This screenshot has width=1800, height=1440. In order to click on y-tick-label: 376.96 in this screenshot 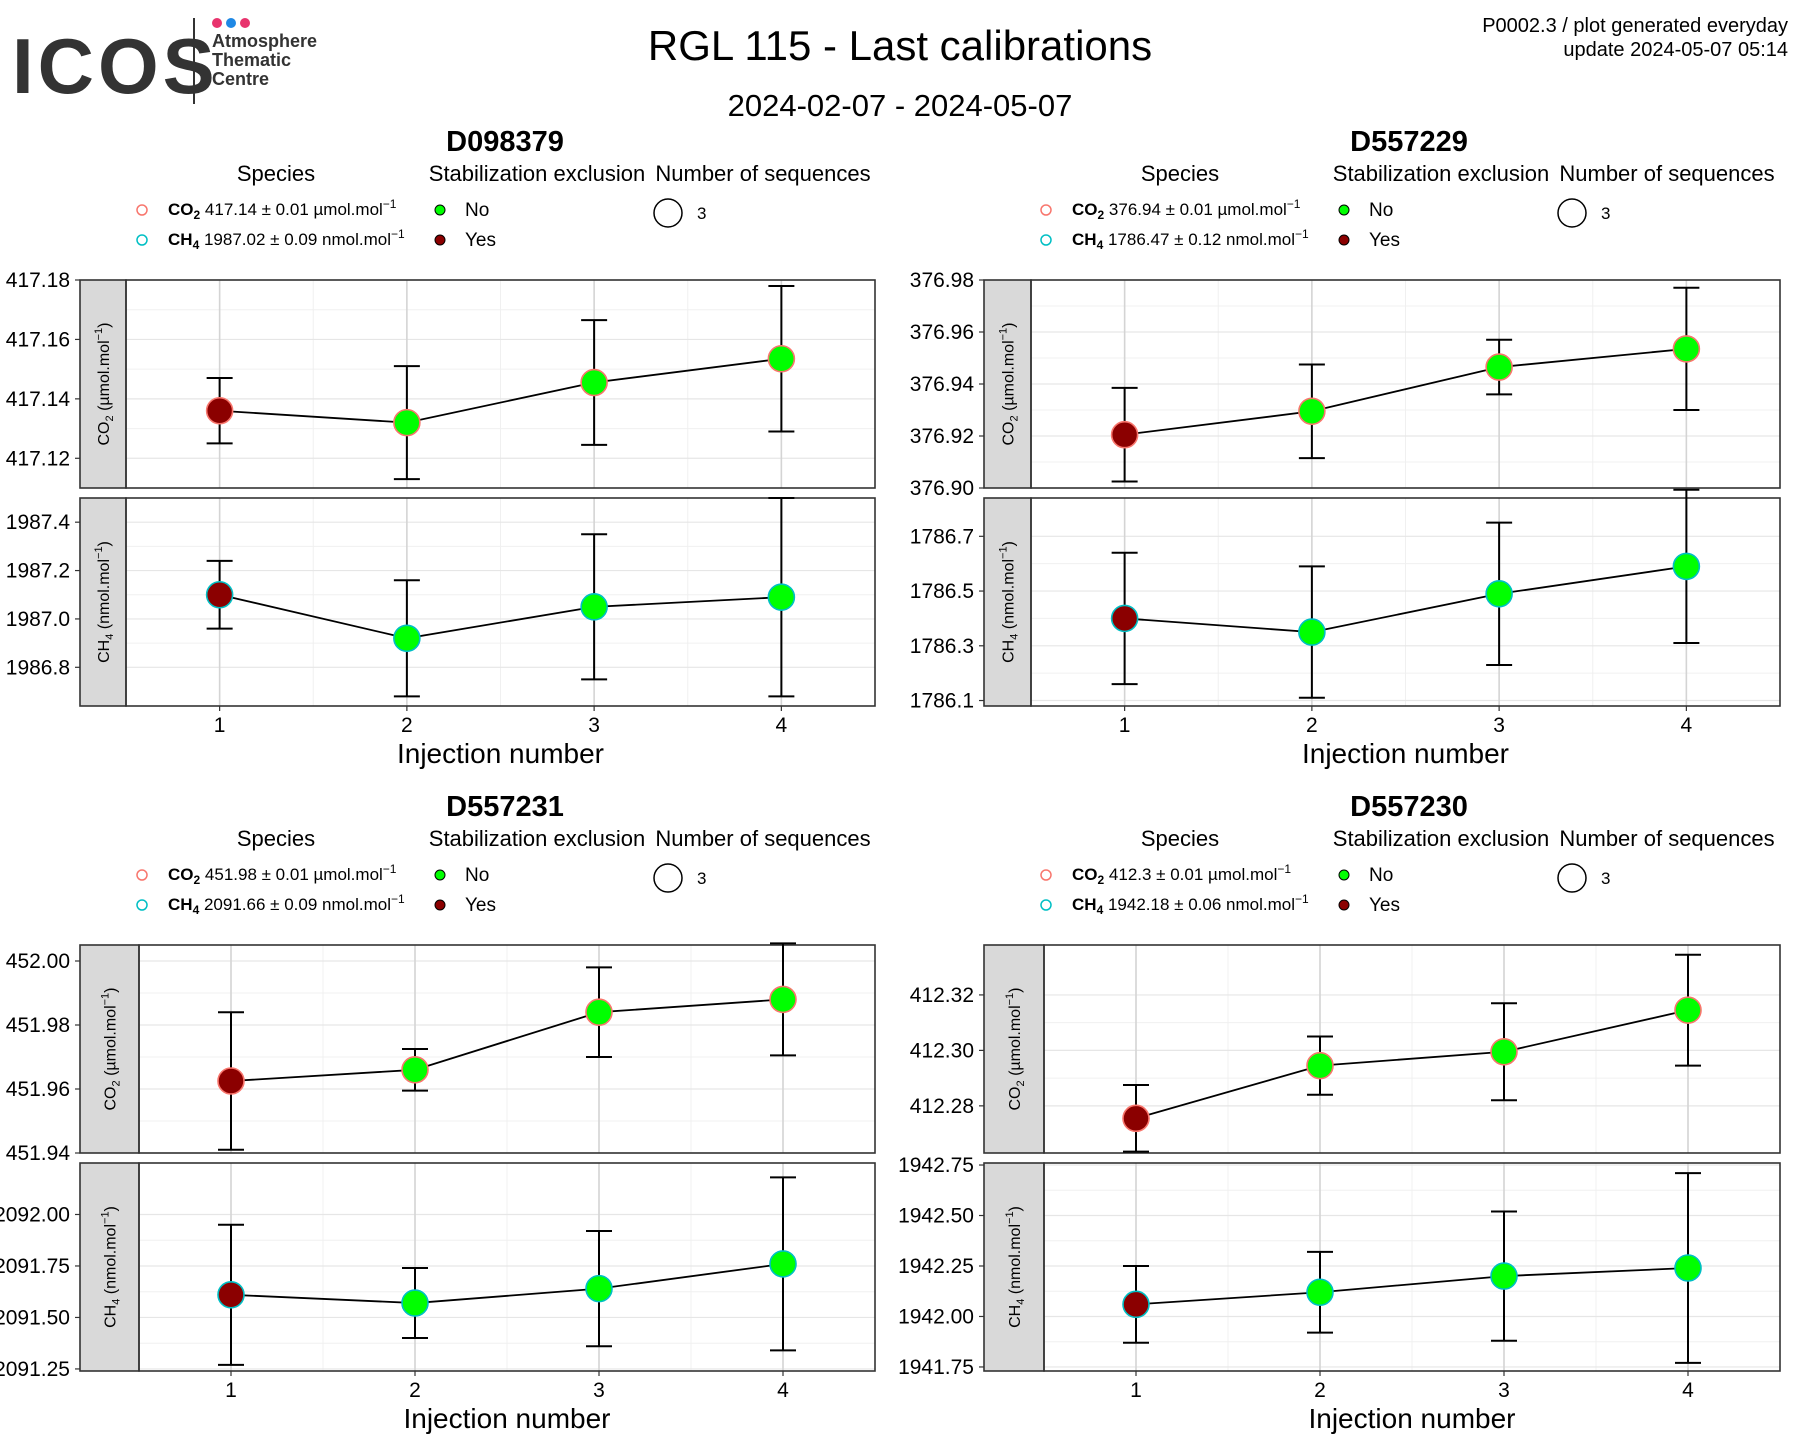, I will do `click(942, 332)`.